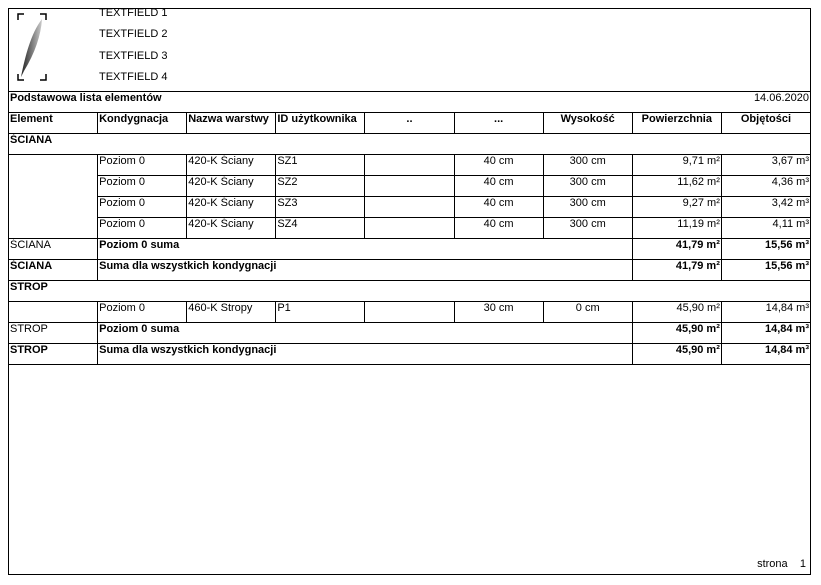 The image size is (821, 585). Describe the element at coordinates (320, 228) in the screenshot. I see `table-cell: SZ4` at that location.